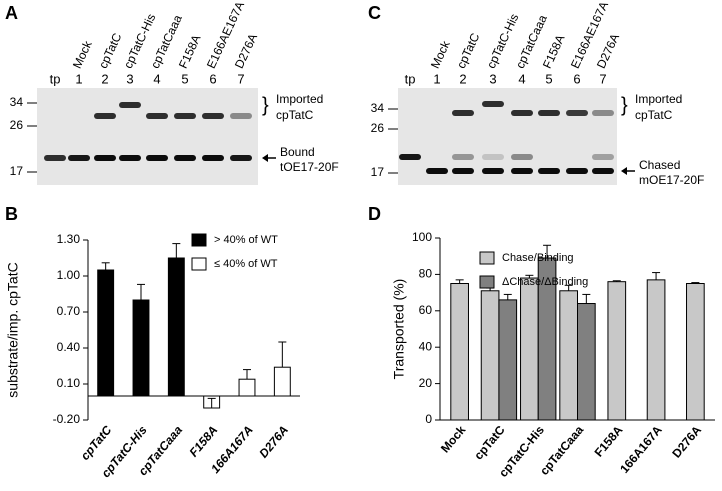  I want to click on substrate-label: Chased, so click(659, 165).